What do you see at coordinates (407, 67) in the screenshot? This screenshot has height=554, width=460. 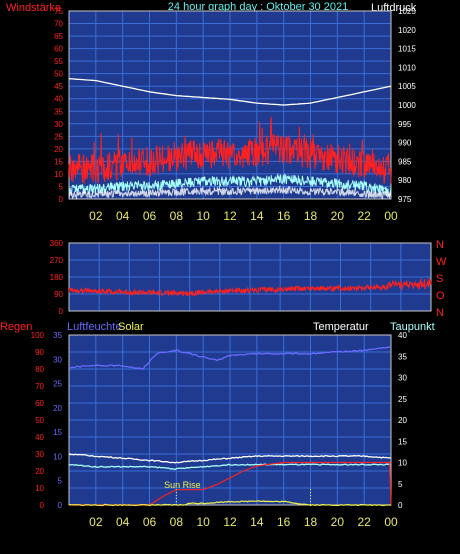 I see `pressure-tick-label: 1010` at bounding box center [407, 67].